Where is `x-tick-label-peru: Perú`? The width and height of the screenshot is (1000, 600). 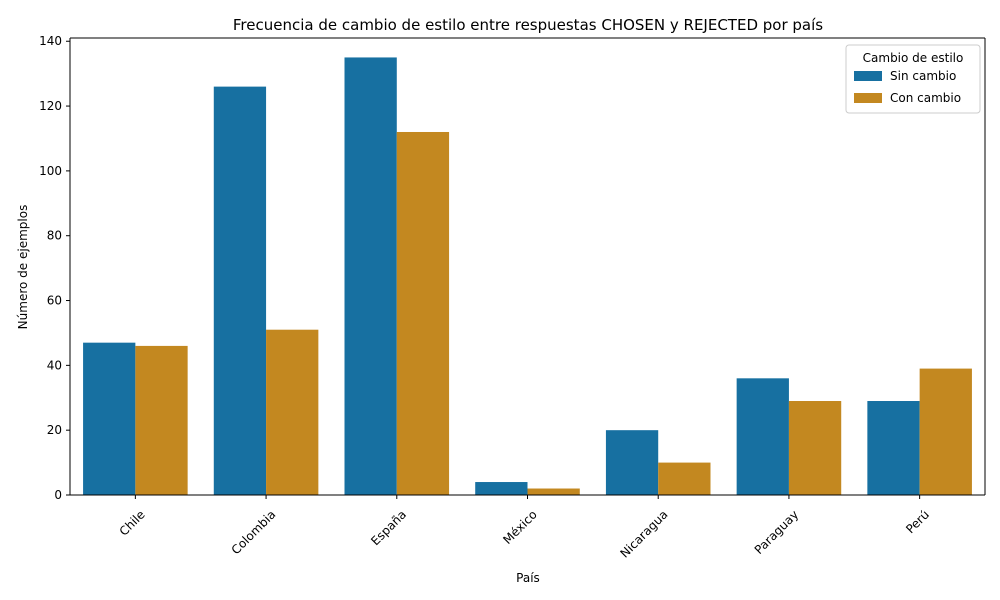
x-tick-label-peru: Perú is located at coordinates (917, 521).